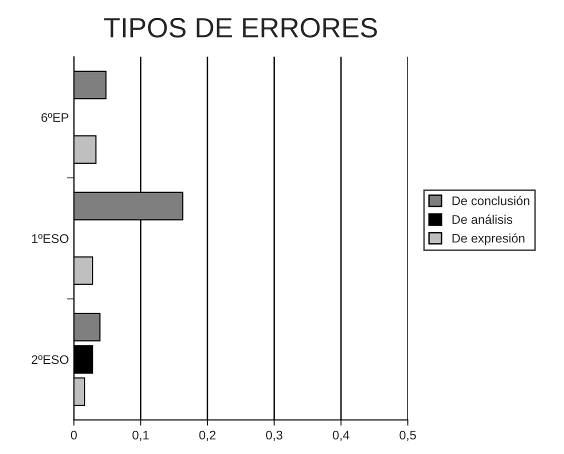  Describe the element at coordinates (207, 436) in the screenshot. I see `x-tick-label: 0,2` at that location.